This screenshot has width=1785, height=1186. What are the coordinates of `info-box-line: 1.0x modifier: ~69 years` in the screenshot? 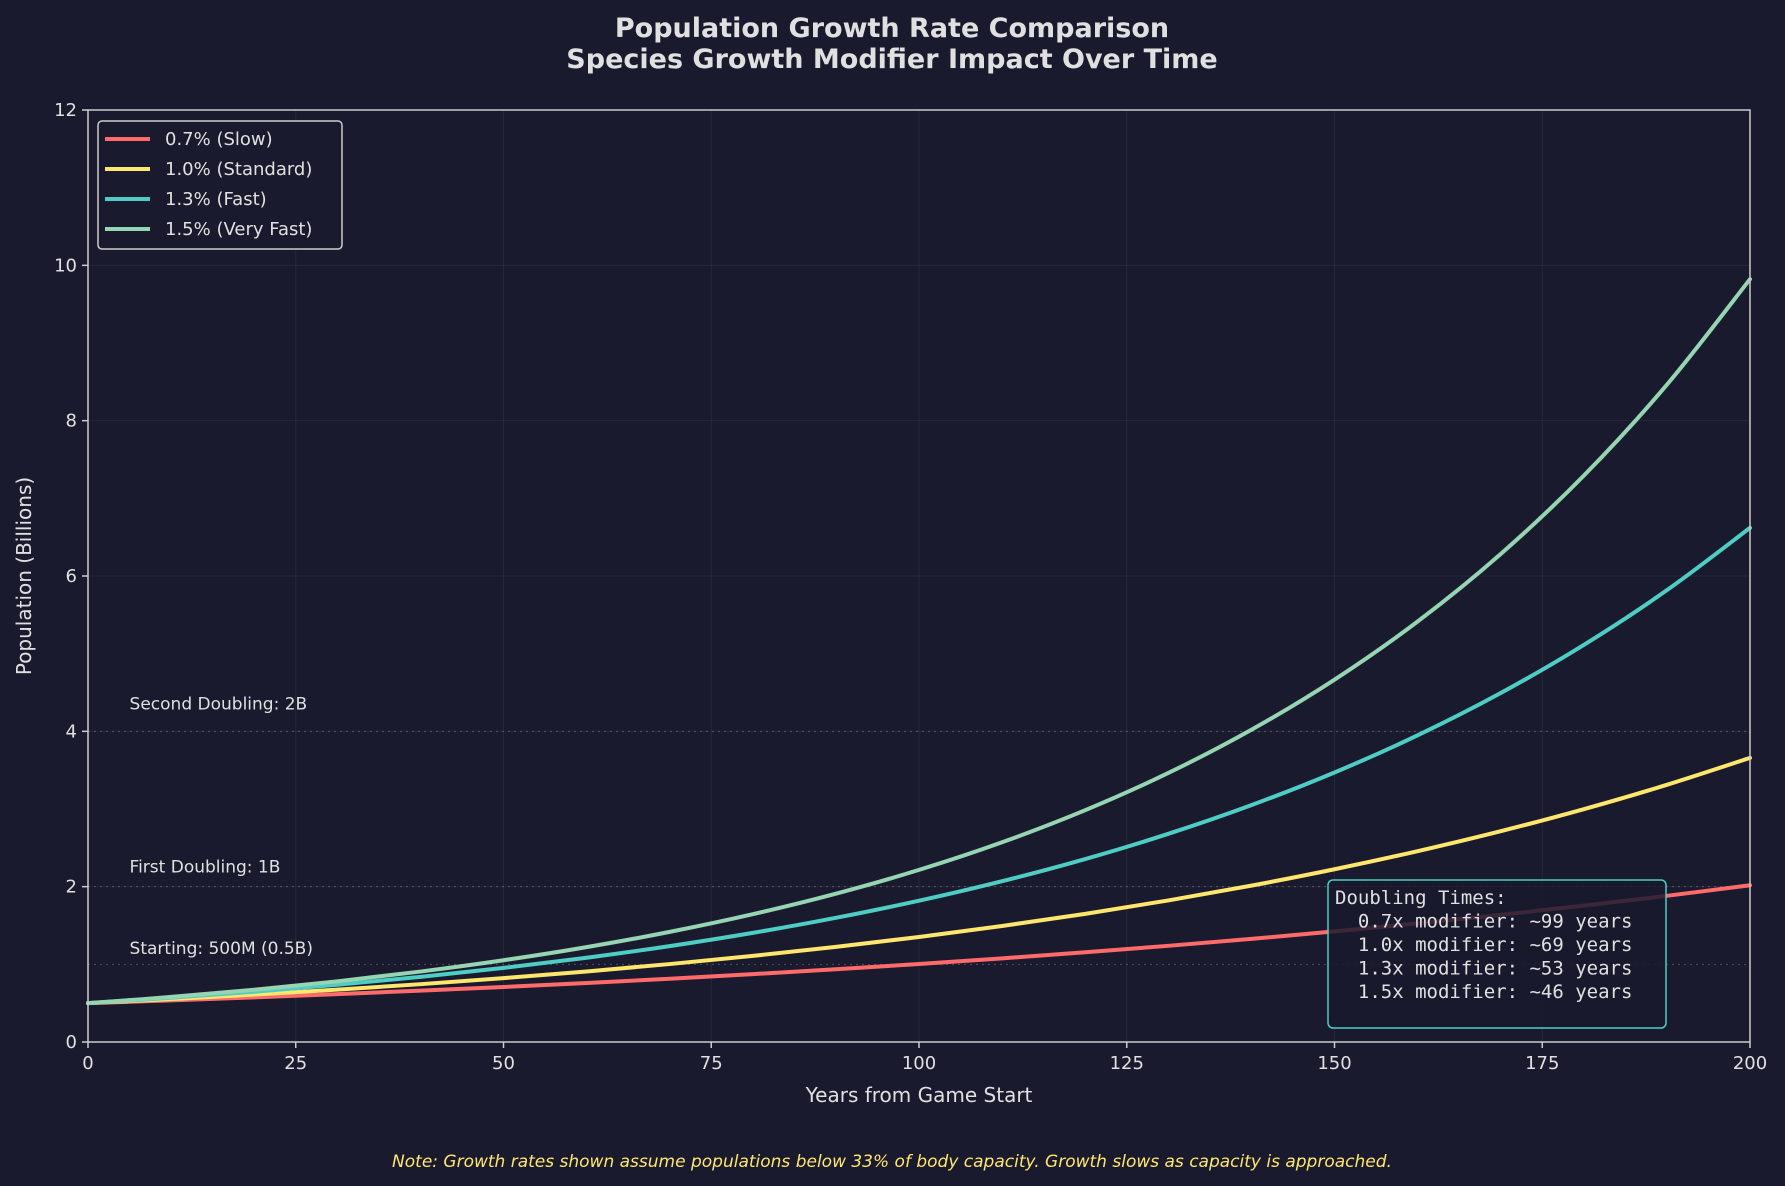 It's located at (1483, 945).